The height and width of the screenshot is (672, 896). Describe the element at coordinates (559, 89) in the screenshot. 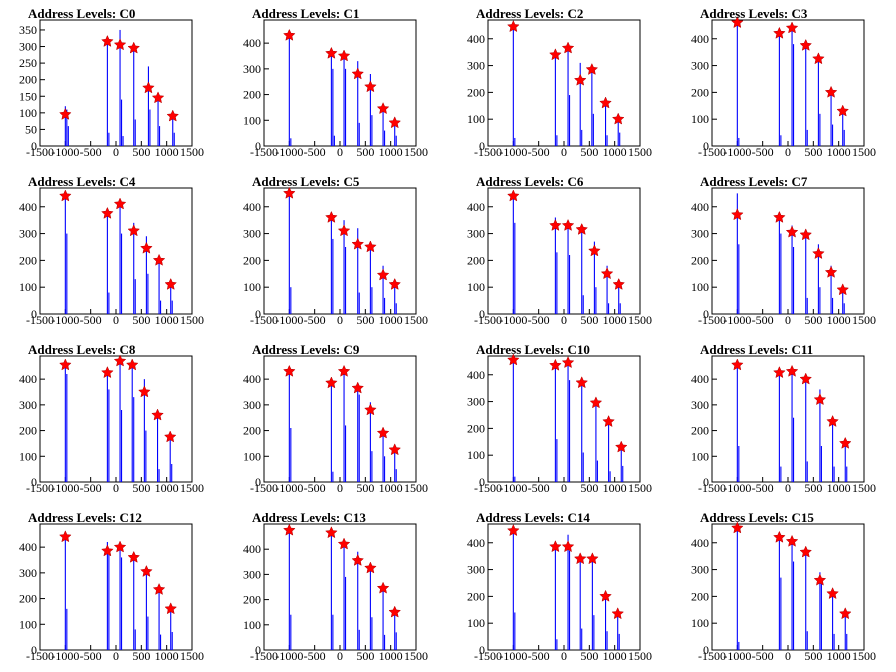

I see `chart-plot-2: 0 100 200 300 400 -1500-1000 -500 0 500 1000 1500` at that location.